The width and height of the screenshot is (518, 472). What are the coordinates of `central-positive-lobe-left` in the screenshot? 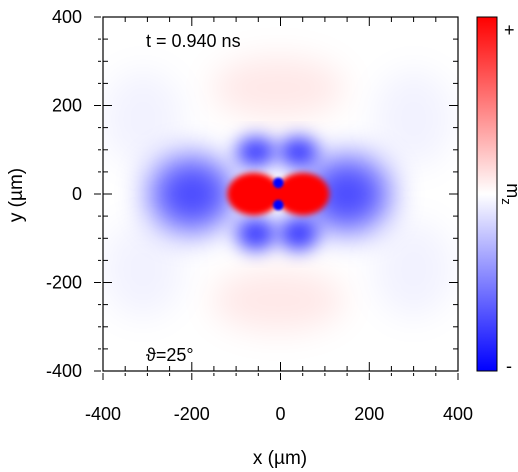 It's located at (254, 194).